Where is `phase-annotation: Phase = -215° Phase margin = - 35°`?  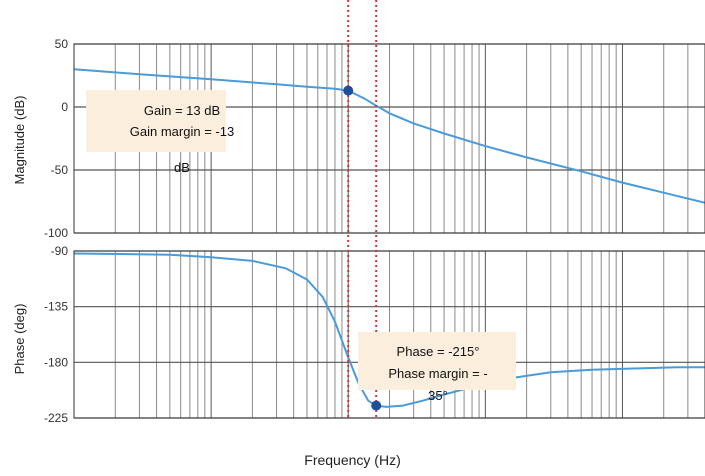 phase-annotation: Phase = -215° Phase margin = - 35° is located at coordinates (437, 367).